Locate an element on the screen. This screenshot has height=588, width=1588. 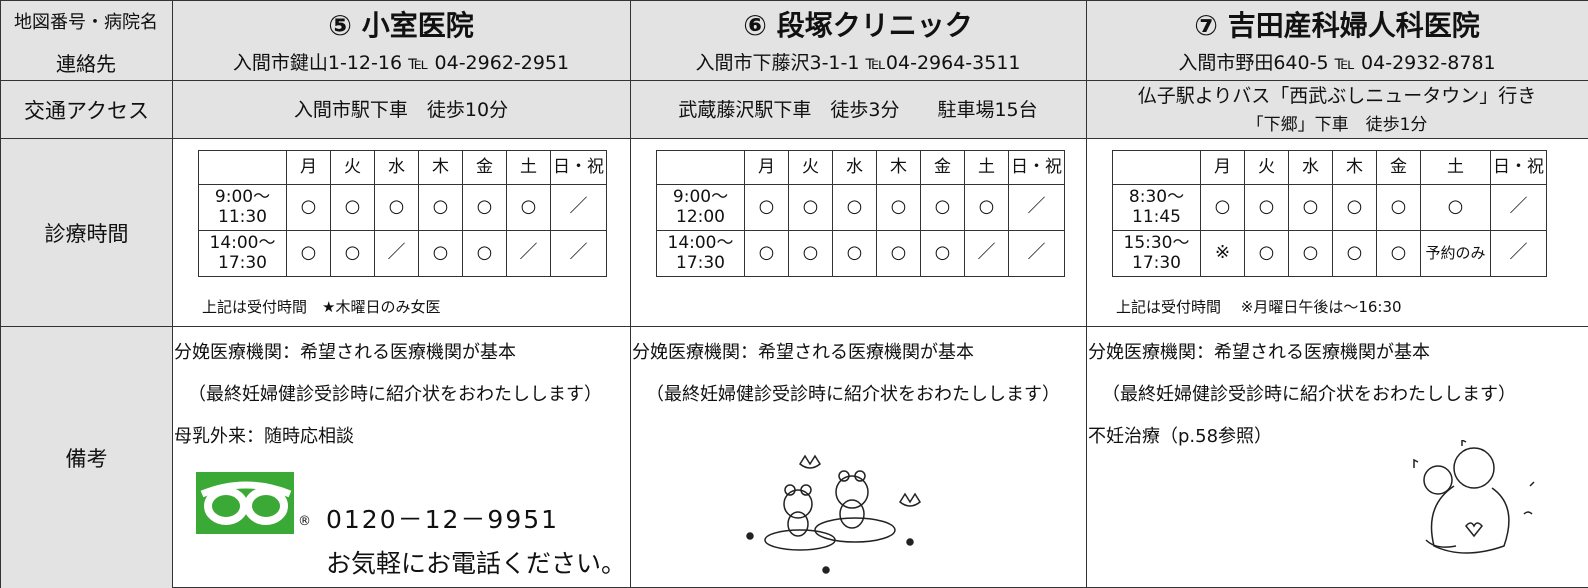
freedial-logo is located at coordinates (245, 503).